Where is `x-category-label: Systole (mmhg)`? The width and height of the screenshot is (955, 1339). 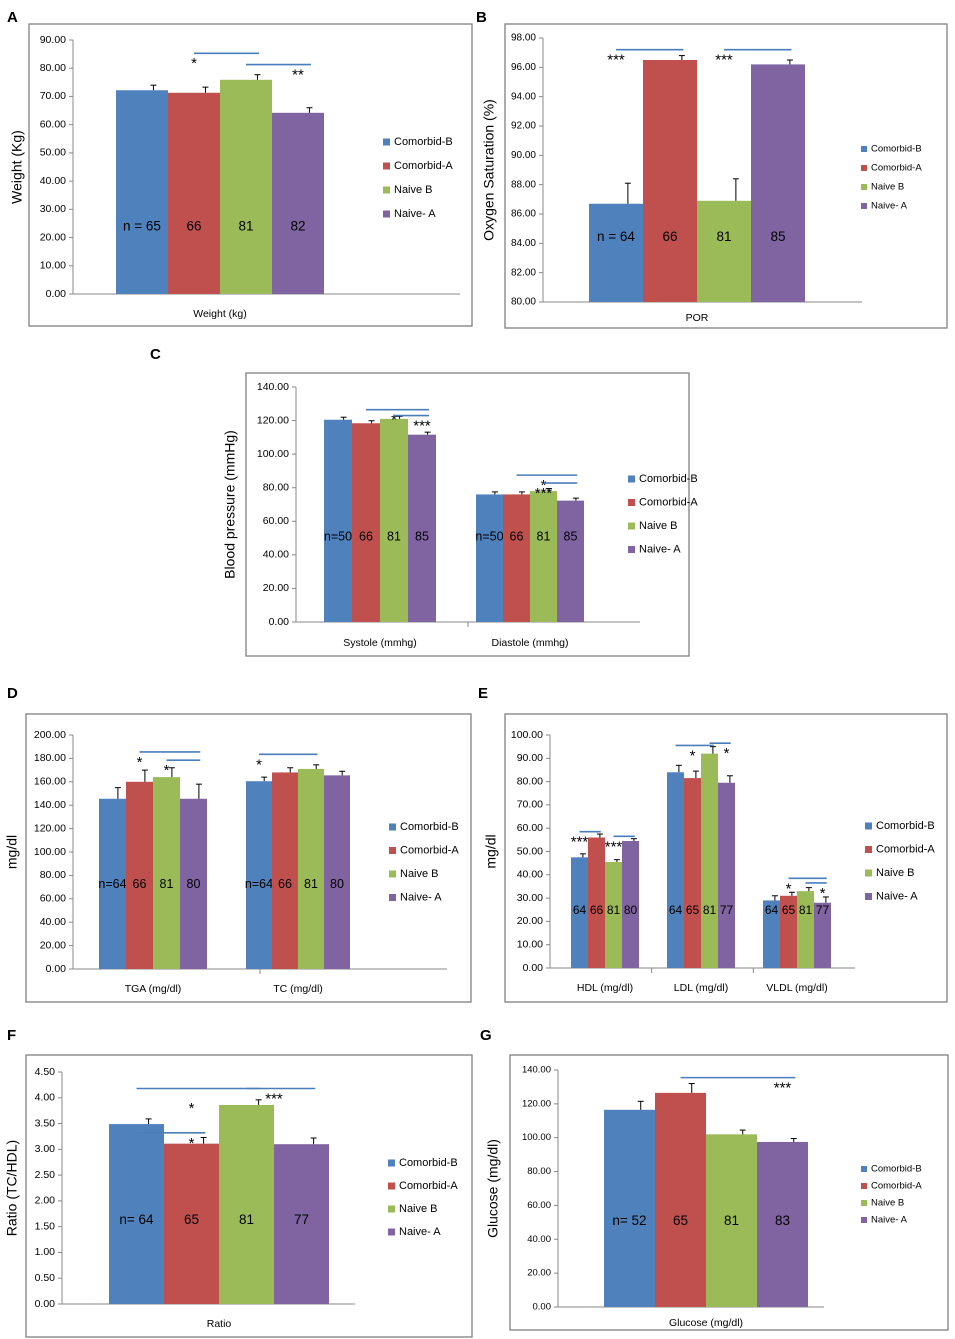 x-category-label: Systole (mmhg) is located at coordinates (380, 643).